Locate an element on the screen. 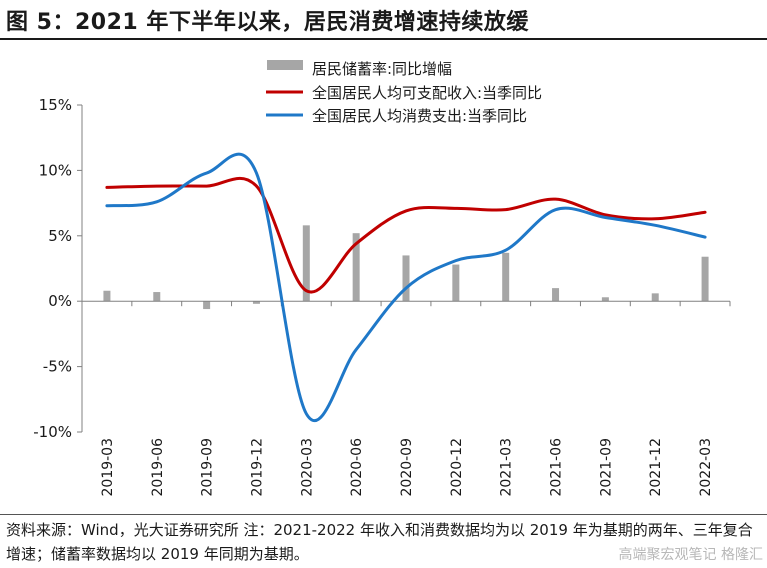  x-tick-label: 2019-12 is located at coordinates (257, 467).